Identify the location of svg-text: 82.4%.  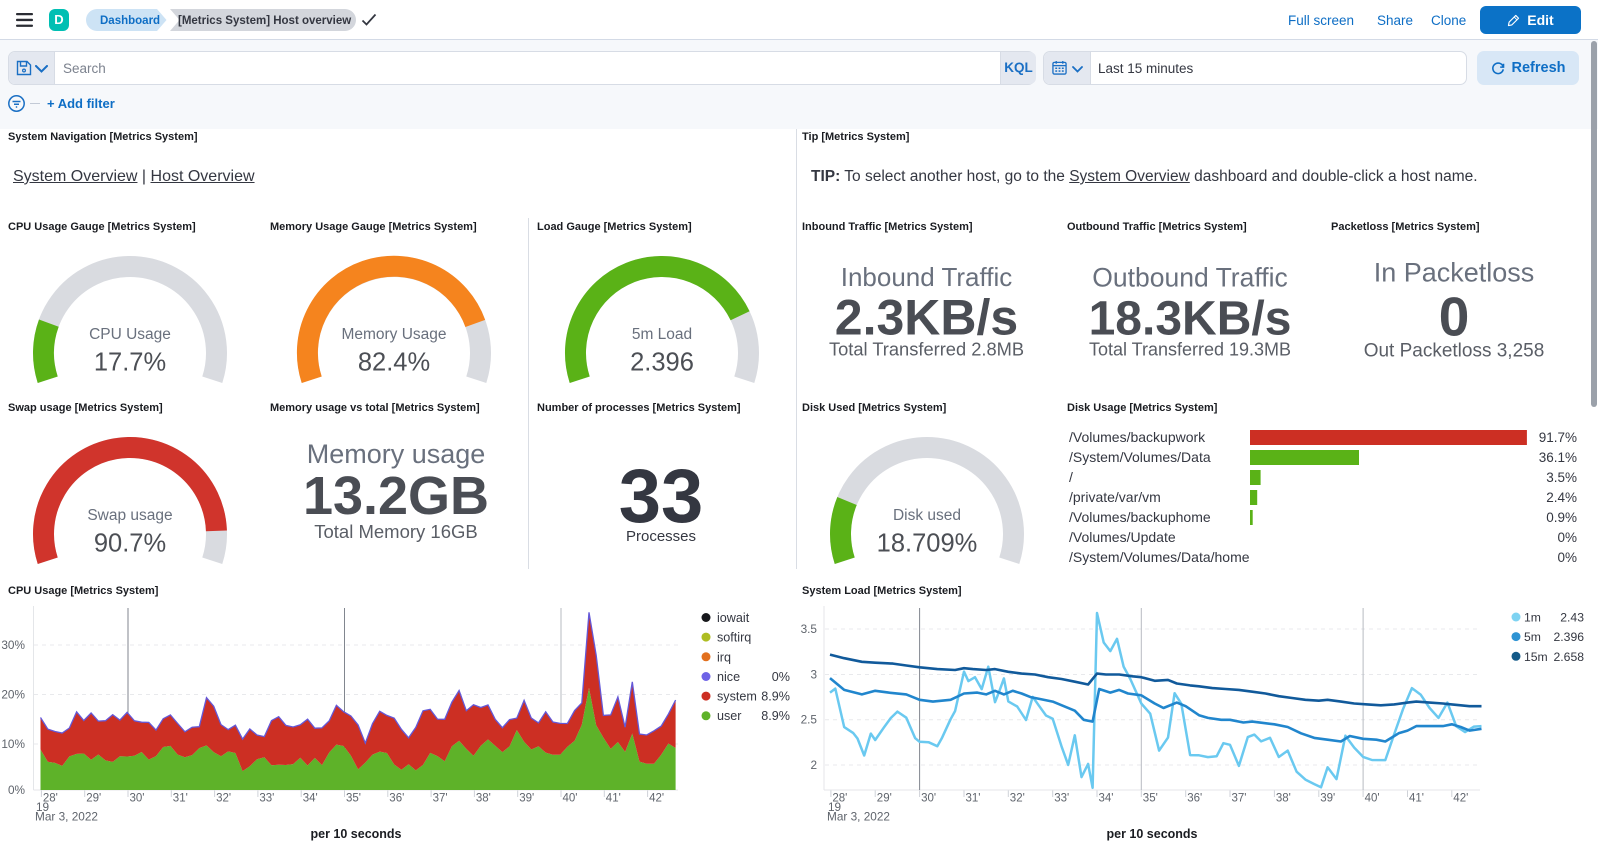
(394, 363).